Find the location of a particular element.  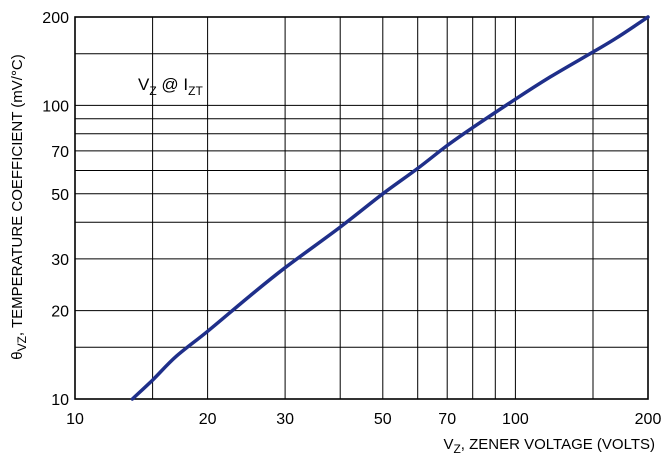

y-tick-label: 200 is located at coordinates (55, 18).